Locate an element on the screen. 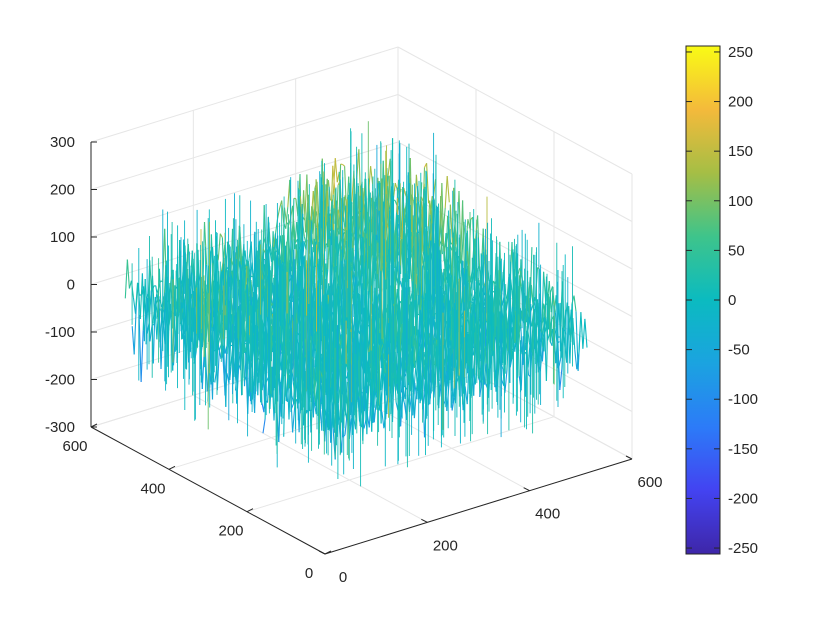  z-tick-label: 300 is located at coordinates (62, 142).